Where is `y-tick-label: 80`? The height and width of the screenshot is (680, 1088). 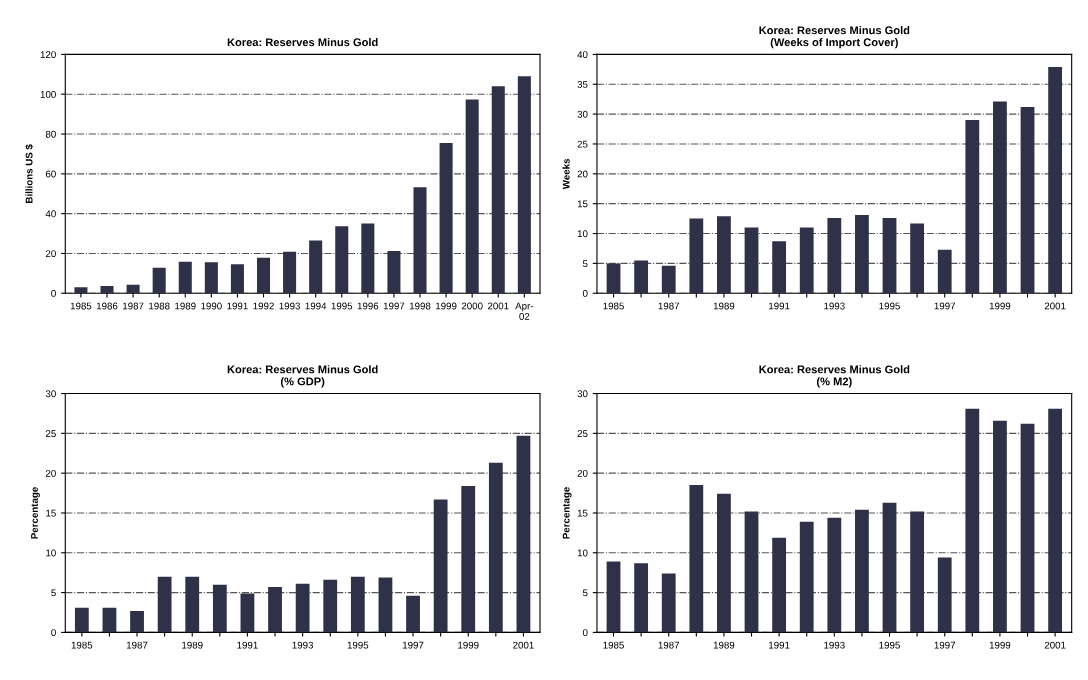 y-tick-label: 80 is located at coordinates (50, 134).